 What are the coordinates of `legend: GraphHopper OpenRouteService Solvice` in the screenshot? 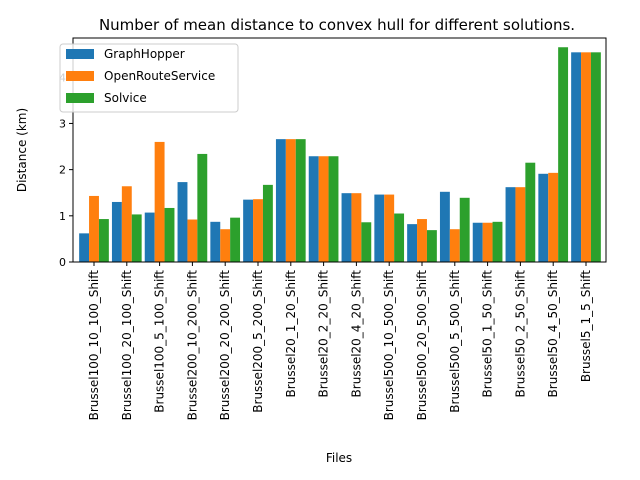 It's located at (149, 78).